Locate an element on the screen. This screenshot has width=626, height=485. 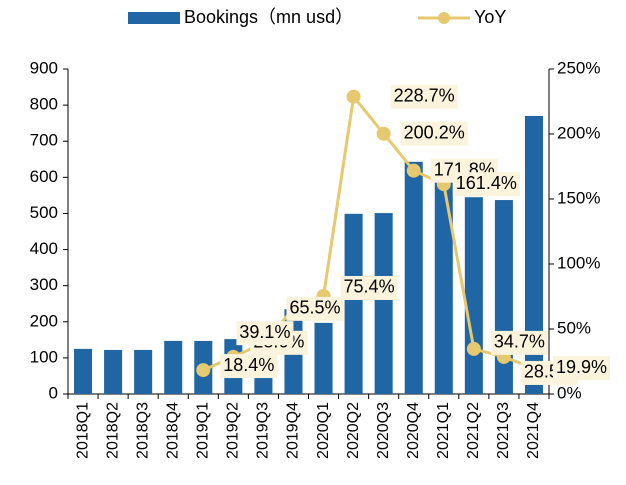
y2-tick-label: 0% is located at coordinates (569, 392).